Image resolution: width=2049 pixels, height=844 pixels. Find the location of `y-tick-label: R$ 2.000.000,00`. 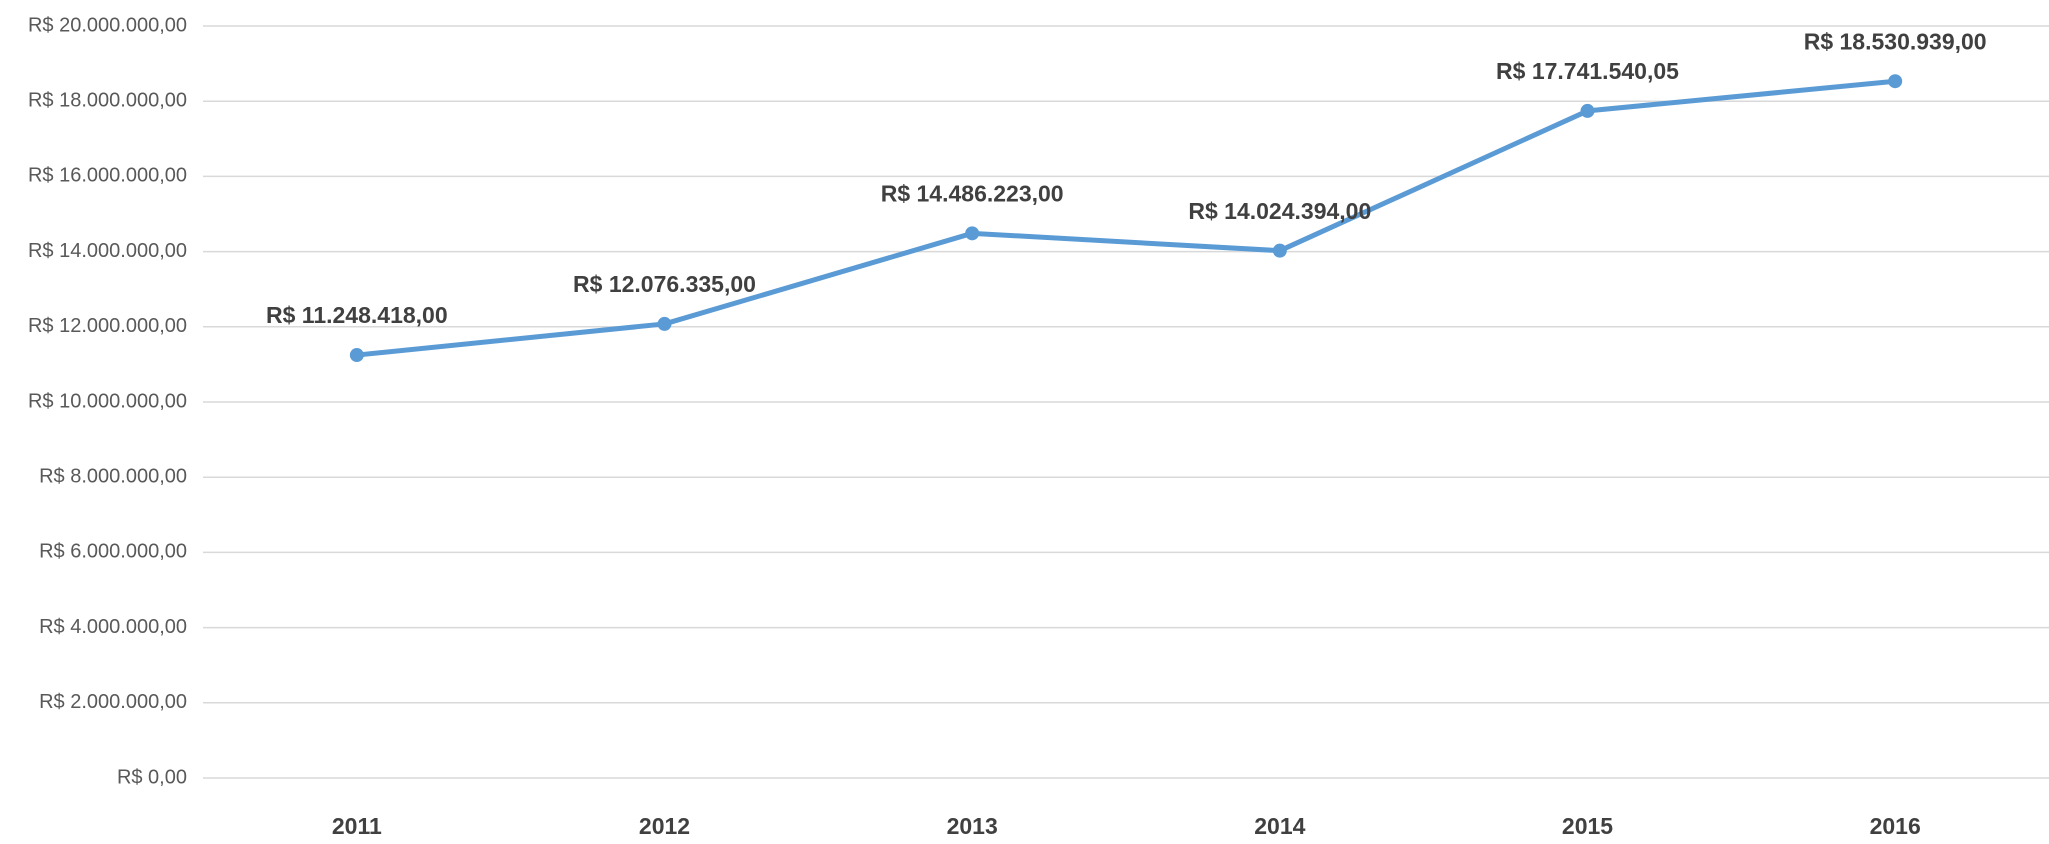

y-tick-label: R$ 2.000.000,00 is located at coordinates (113, 702).